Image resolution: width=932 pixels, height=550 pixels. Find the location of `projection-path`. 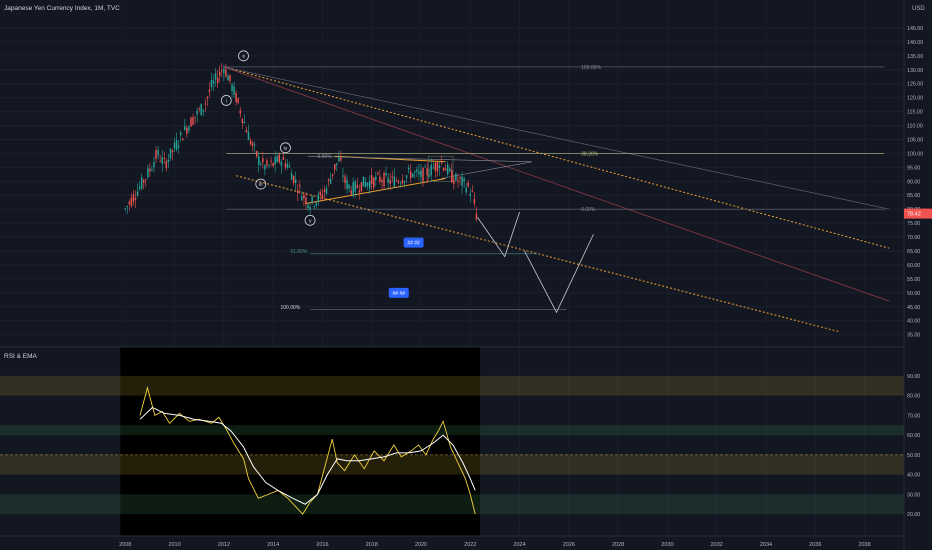

projection-path is located at coordinates (559, 274).